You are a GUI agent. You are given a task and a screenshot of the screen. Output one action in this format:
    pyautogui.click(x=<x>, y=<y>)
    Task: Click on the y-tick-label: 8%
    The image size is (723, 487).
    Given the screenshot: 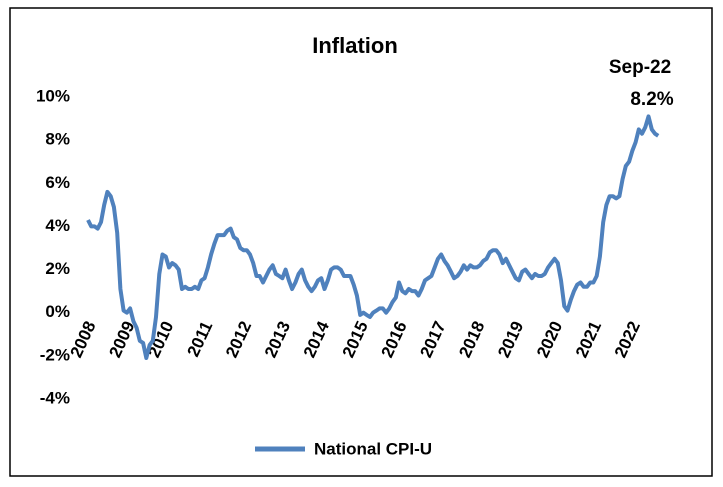 What is the action you would take?
    pyautogui.click(x=57, y=139)
    